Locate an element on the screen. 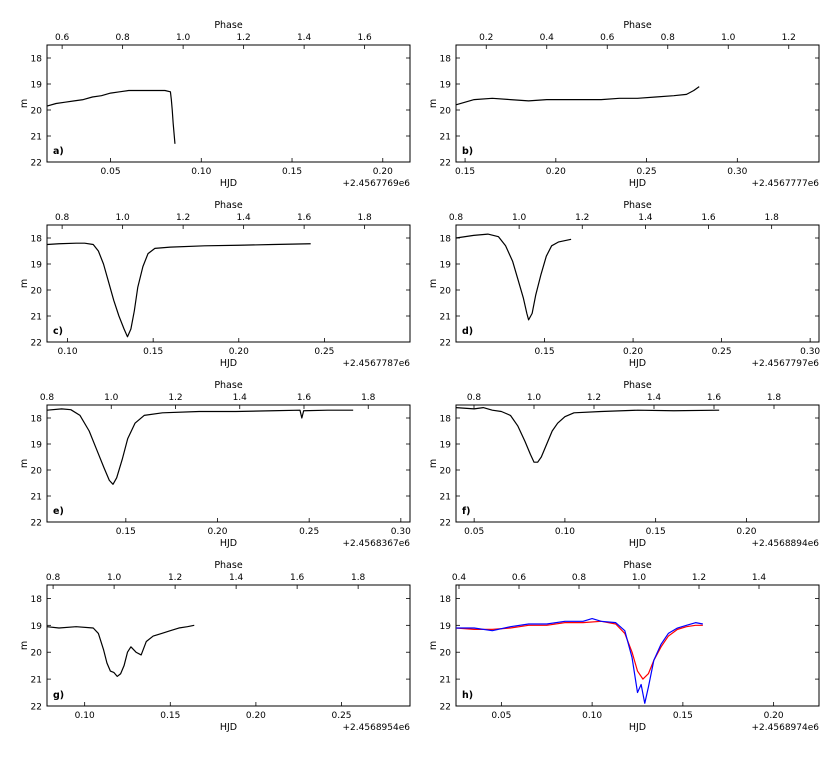 This screenshot has width=830, height=761. panel-label: f) is located at coordinates (466, 511).